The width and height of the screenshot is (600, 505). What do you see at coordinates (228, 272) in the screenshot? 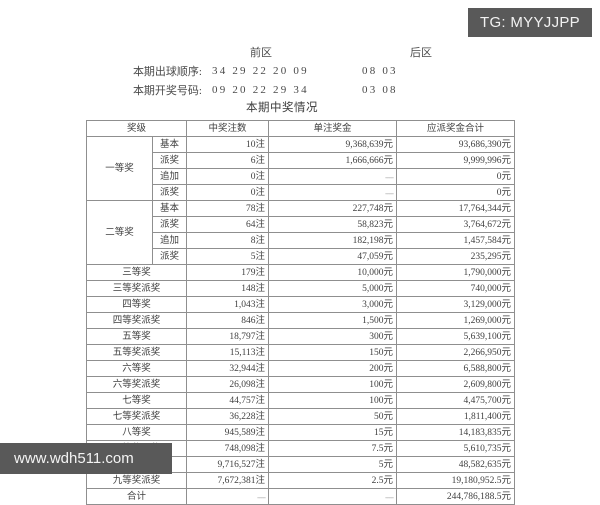
I see `winning-count: 179注` at bounding box center [228, 272].